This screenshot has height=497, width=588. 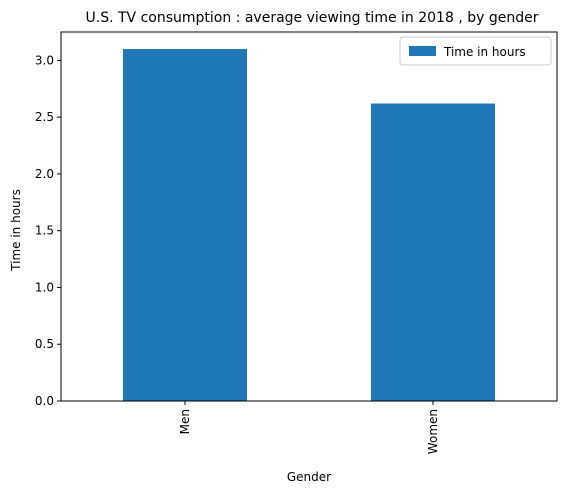 I want to click on y-tick-label: 2.0, so click(x=44, y=174).